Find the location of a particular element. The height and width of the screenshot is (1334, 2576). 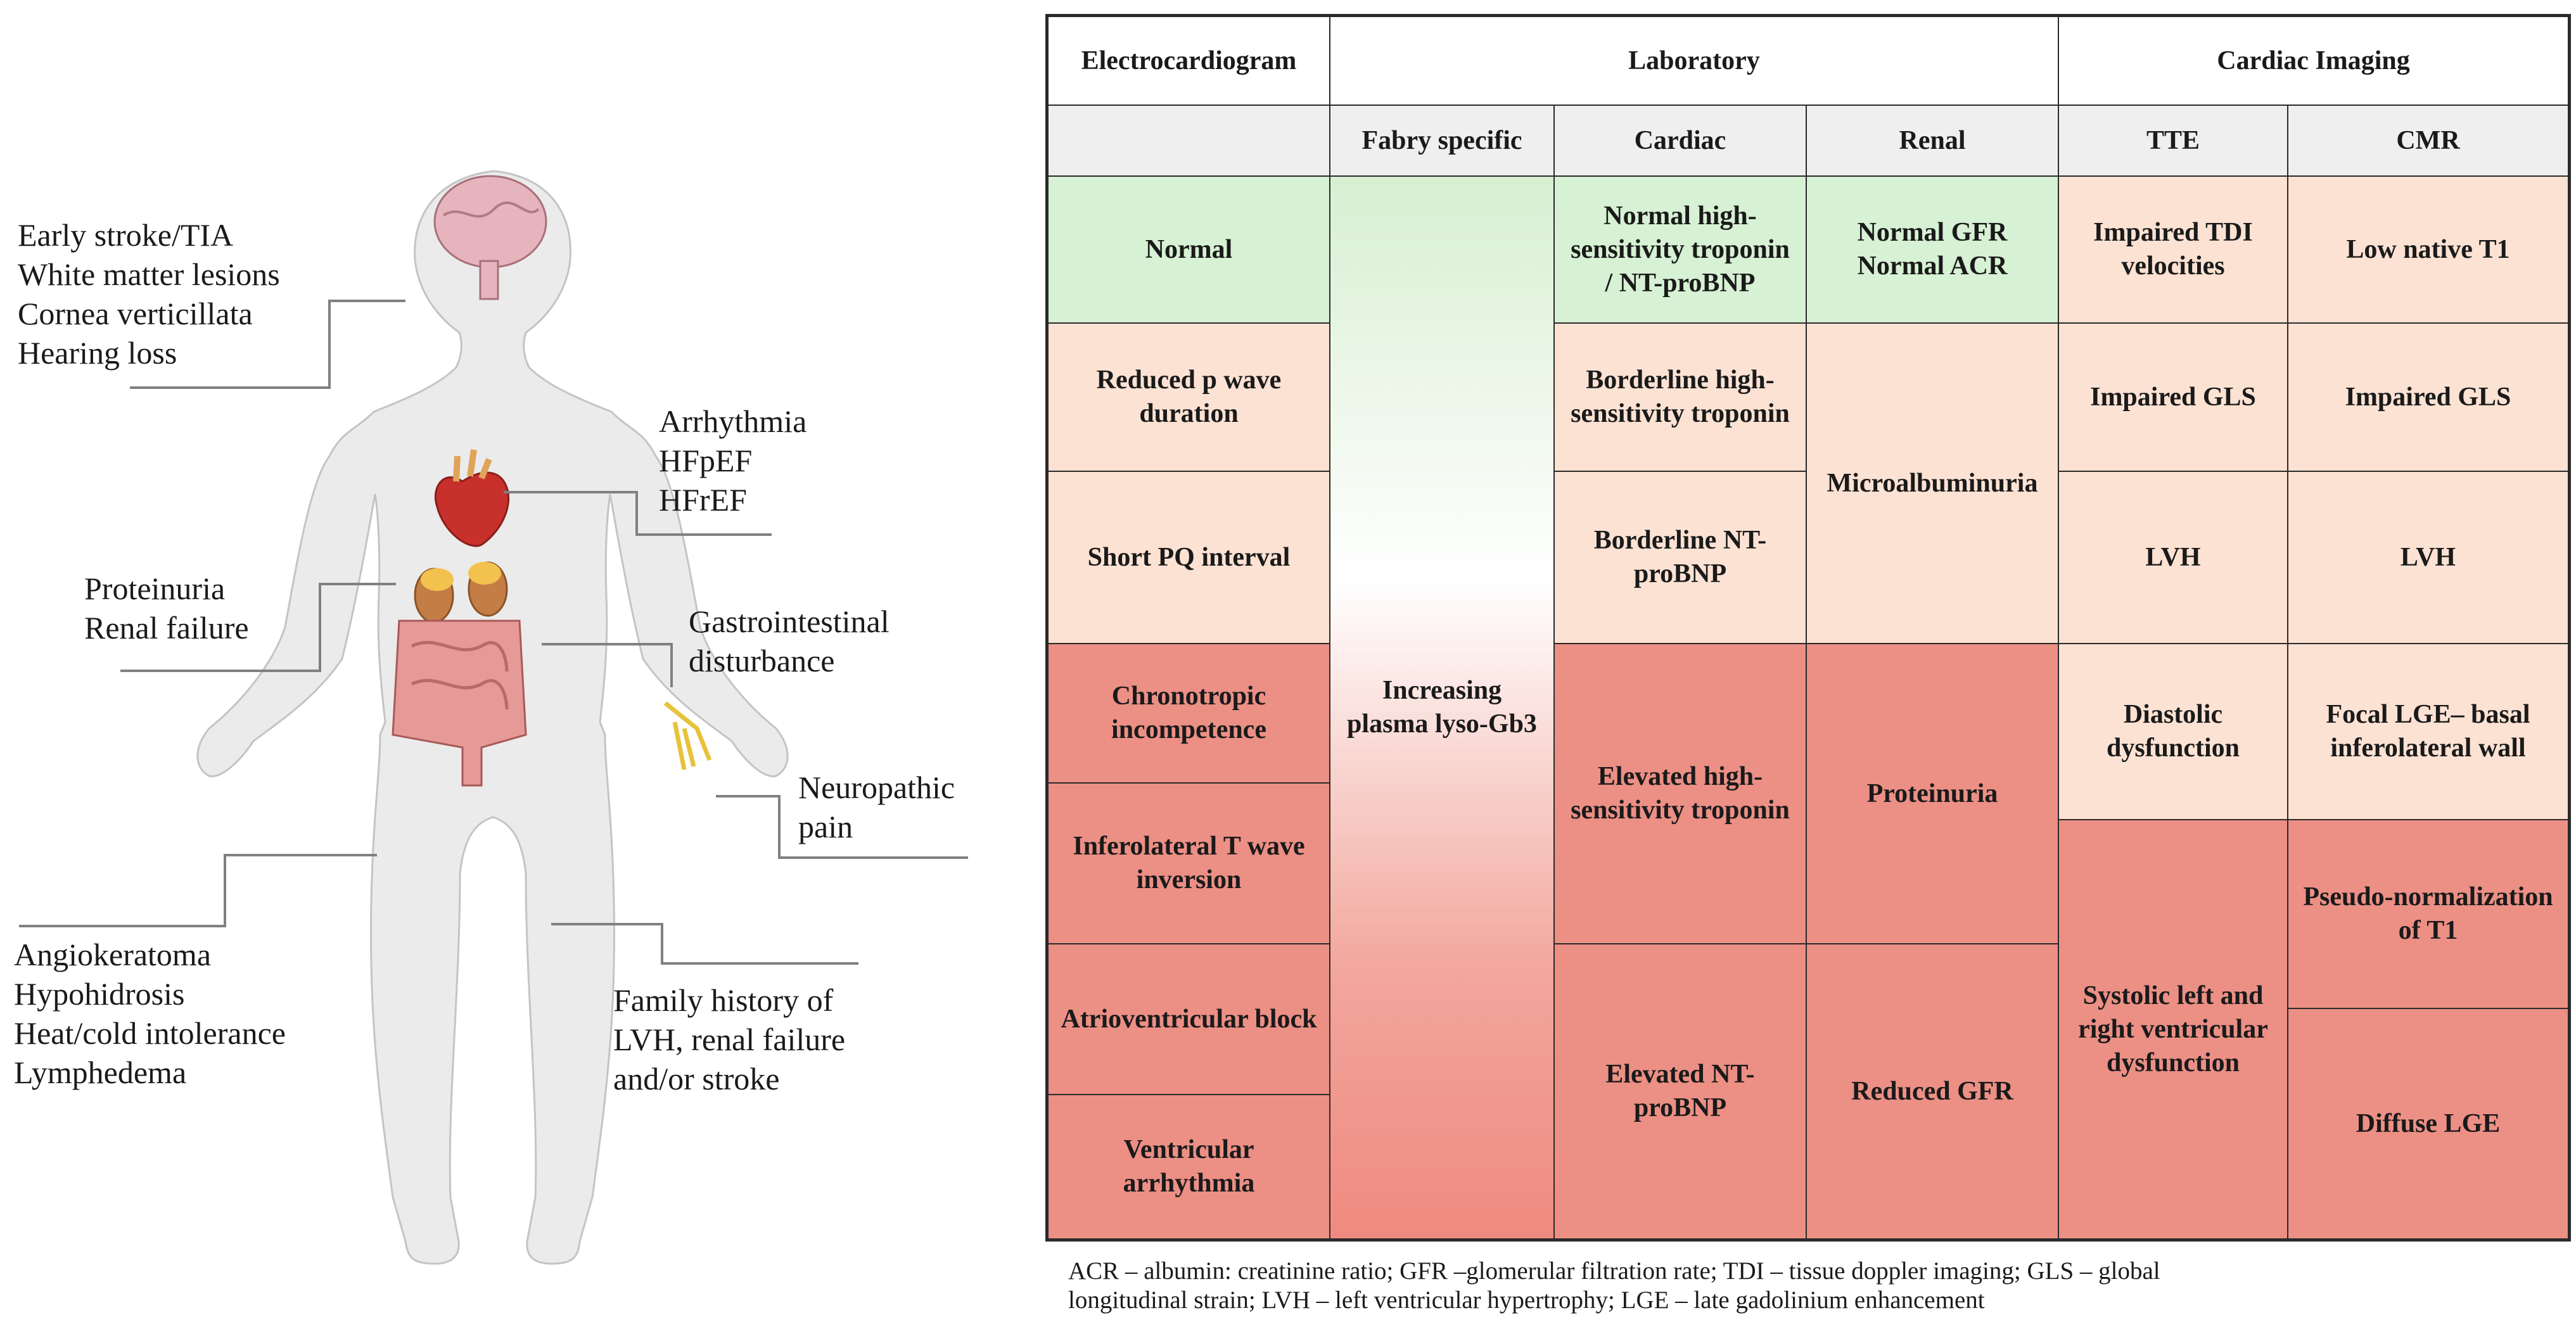

family-leader-h1 is located at coordinates (606, 924).